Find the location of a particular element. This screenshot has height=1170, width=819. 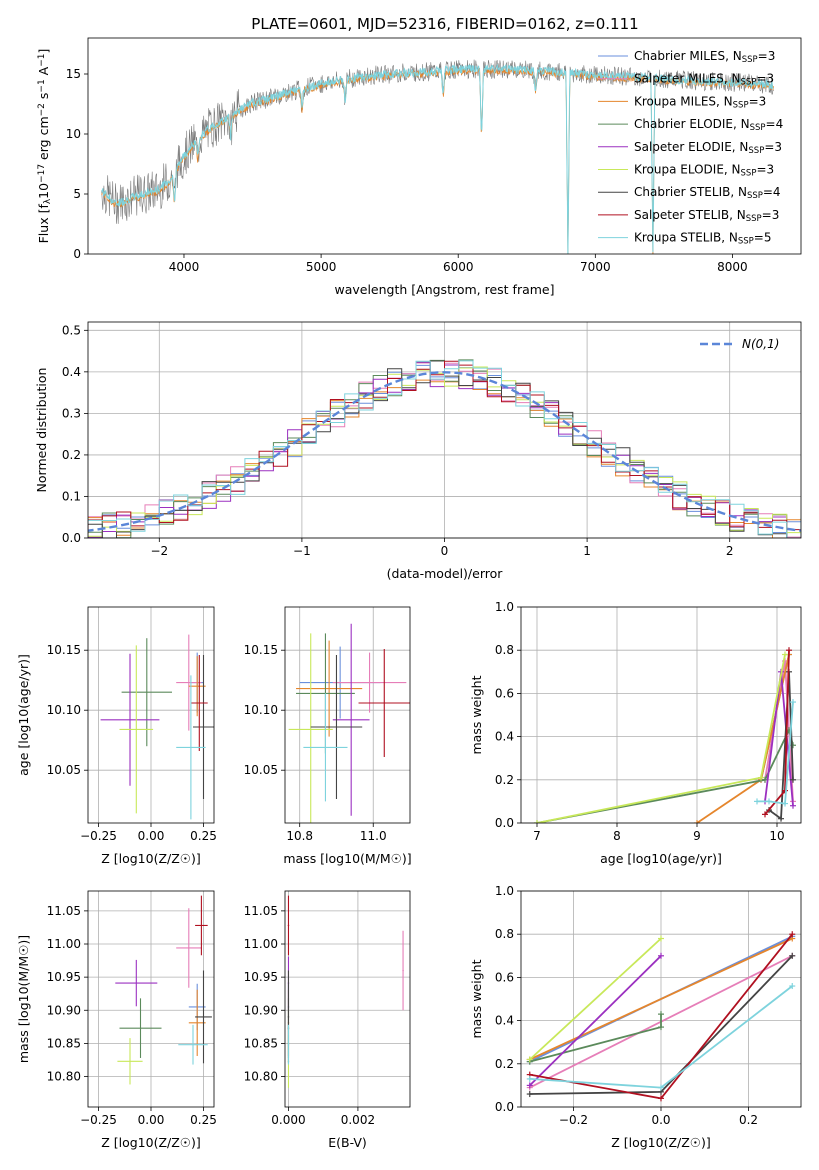

x-axis-label: mass [log10(M/M☉)] is located at coordinates (347, 858).